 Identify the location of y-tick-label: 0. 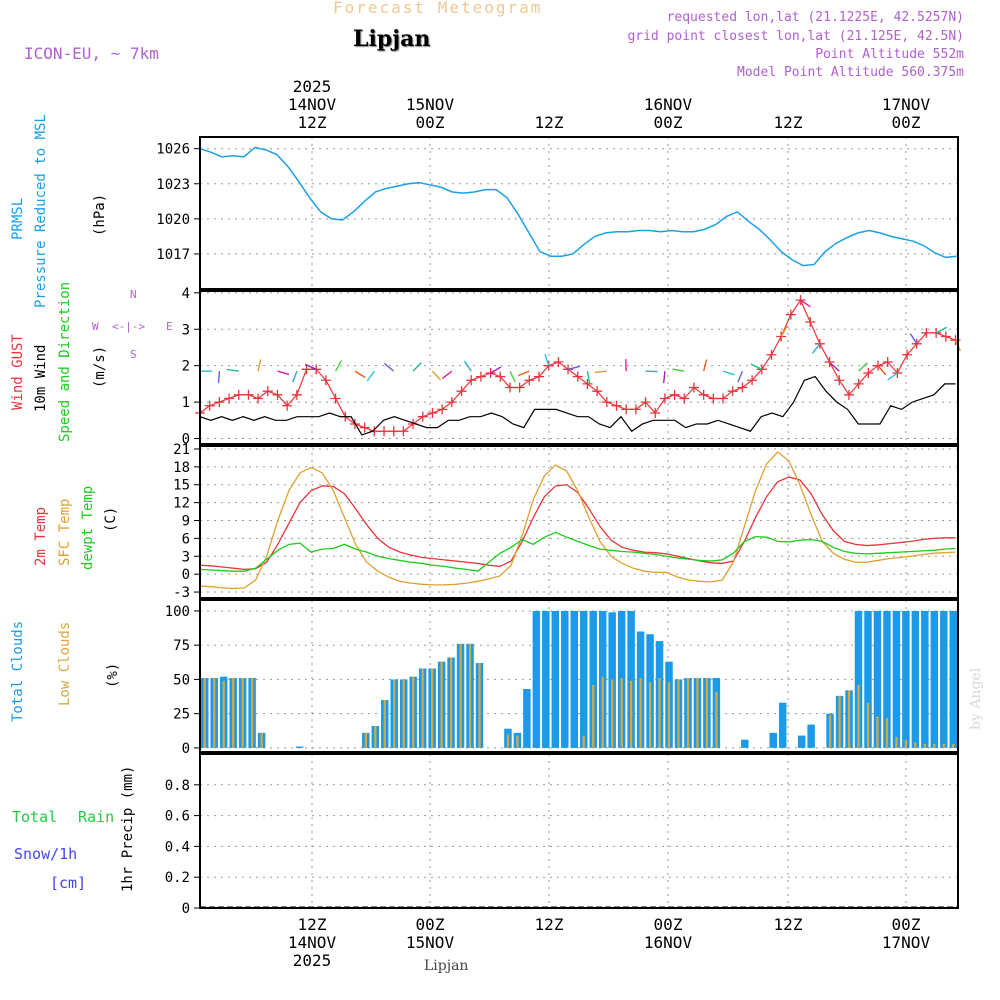
(186, 575).